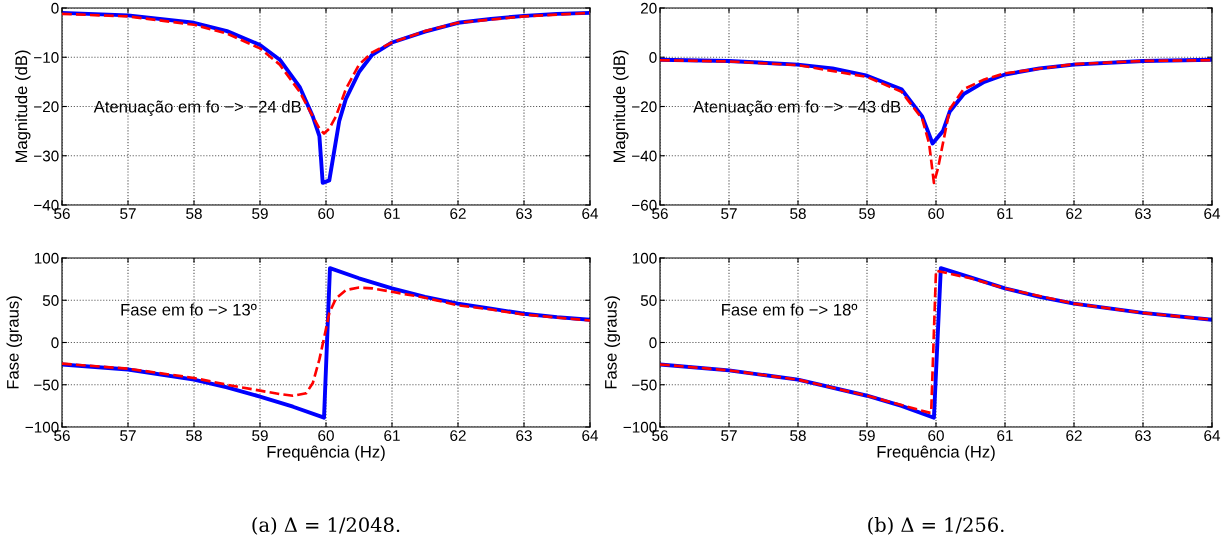 This screenshot has width=1222, height=558. What do you see at coordinates (46, 156) in the screenshot?
I see `y-tick-label: −30` at bounding box center [46, 156].